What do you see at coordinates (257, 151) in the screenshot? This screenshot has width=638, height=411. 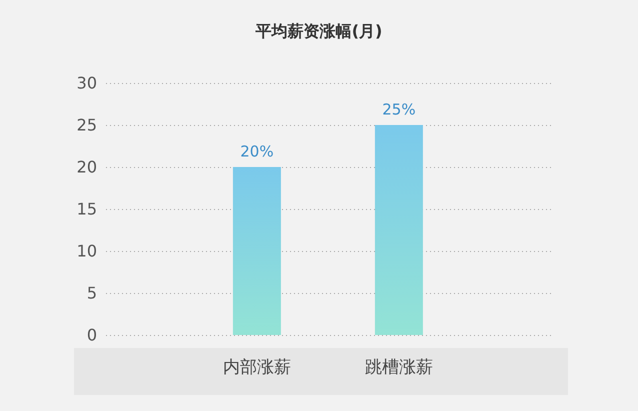 I see `data-label: 20%` at bounding box center [257, 151].